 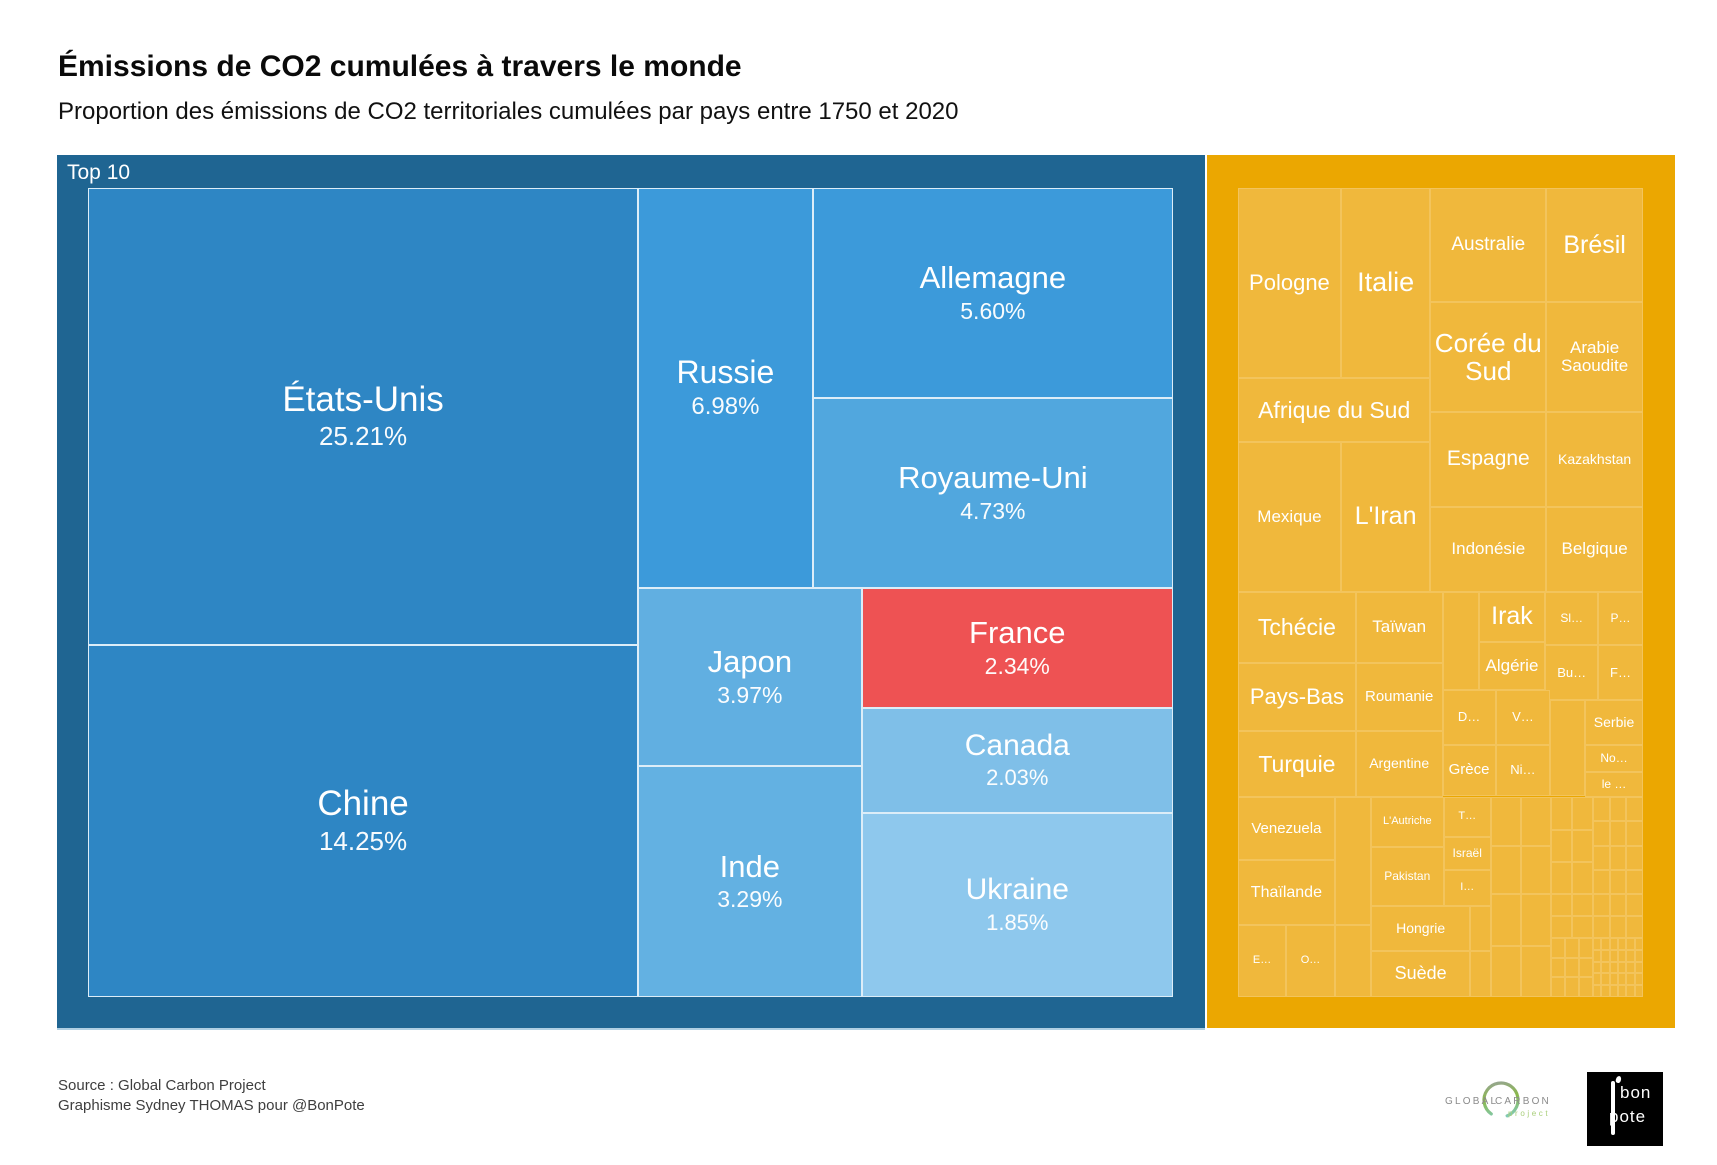 I want to click on tile-l-iran: L'Iran, so click(x=1385, y=517).